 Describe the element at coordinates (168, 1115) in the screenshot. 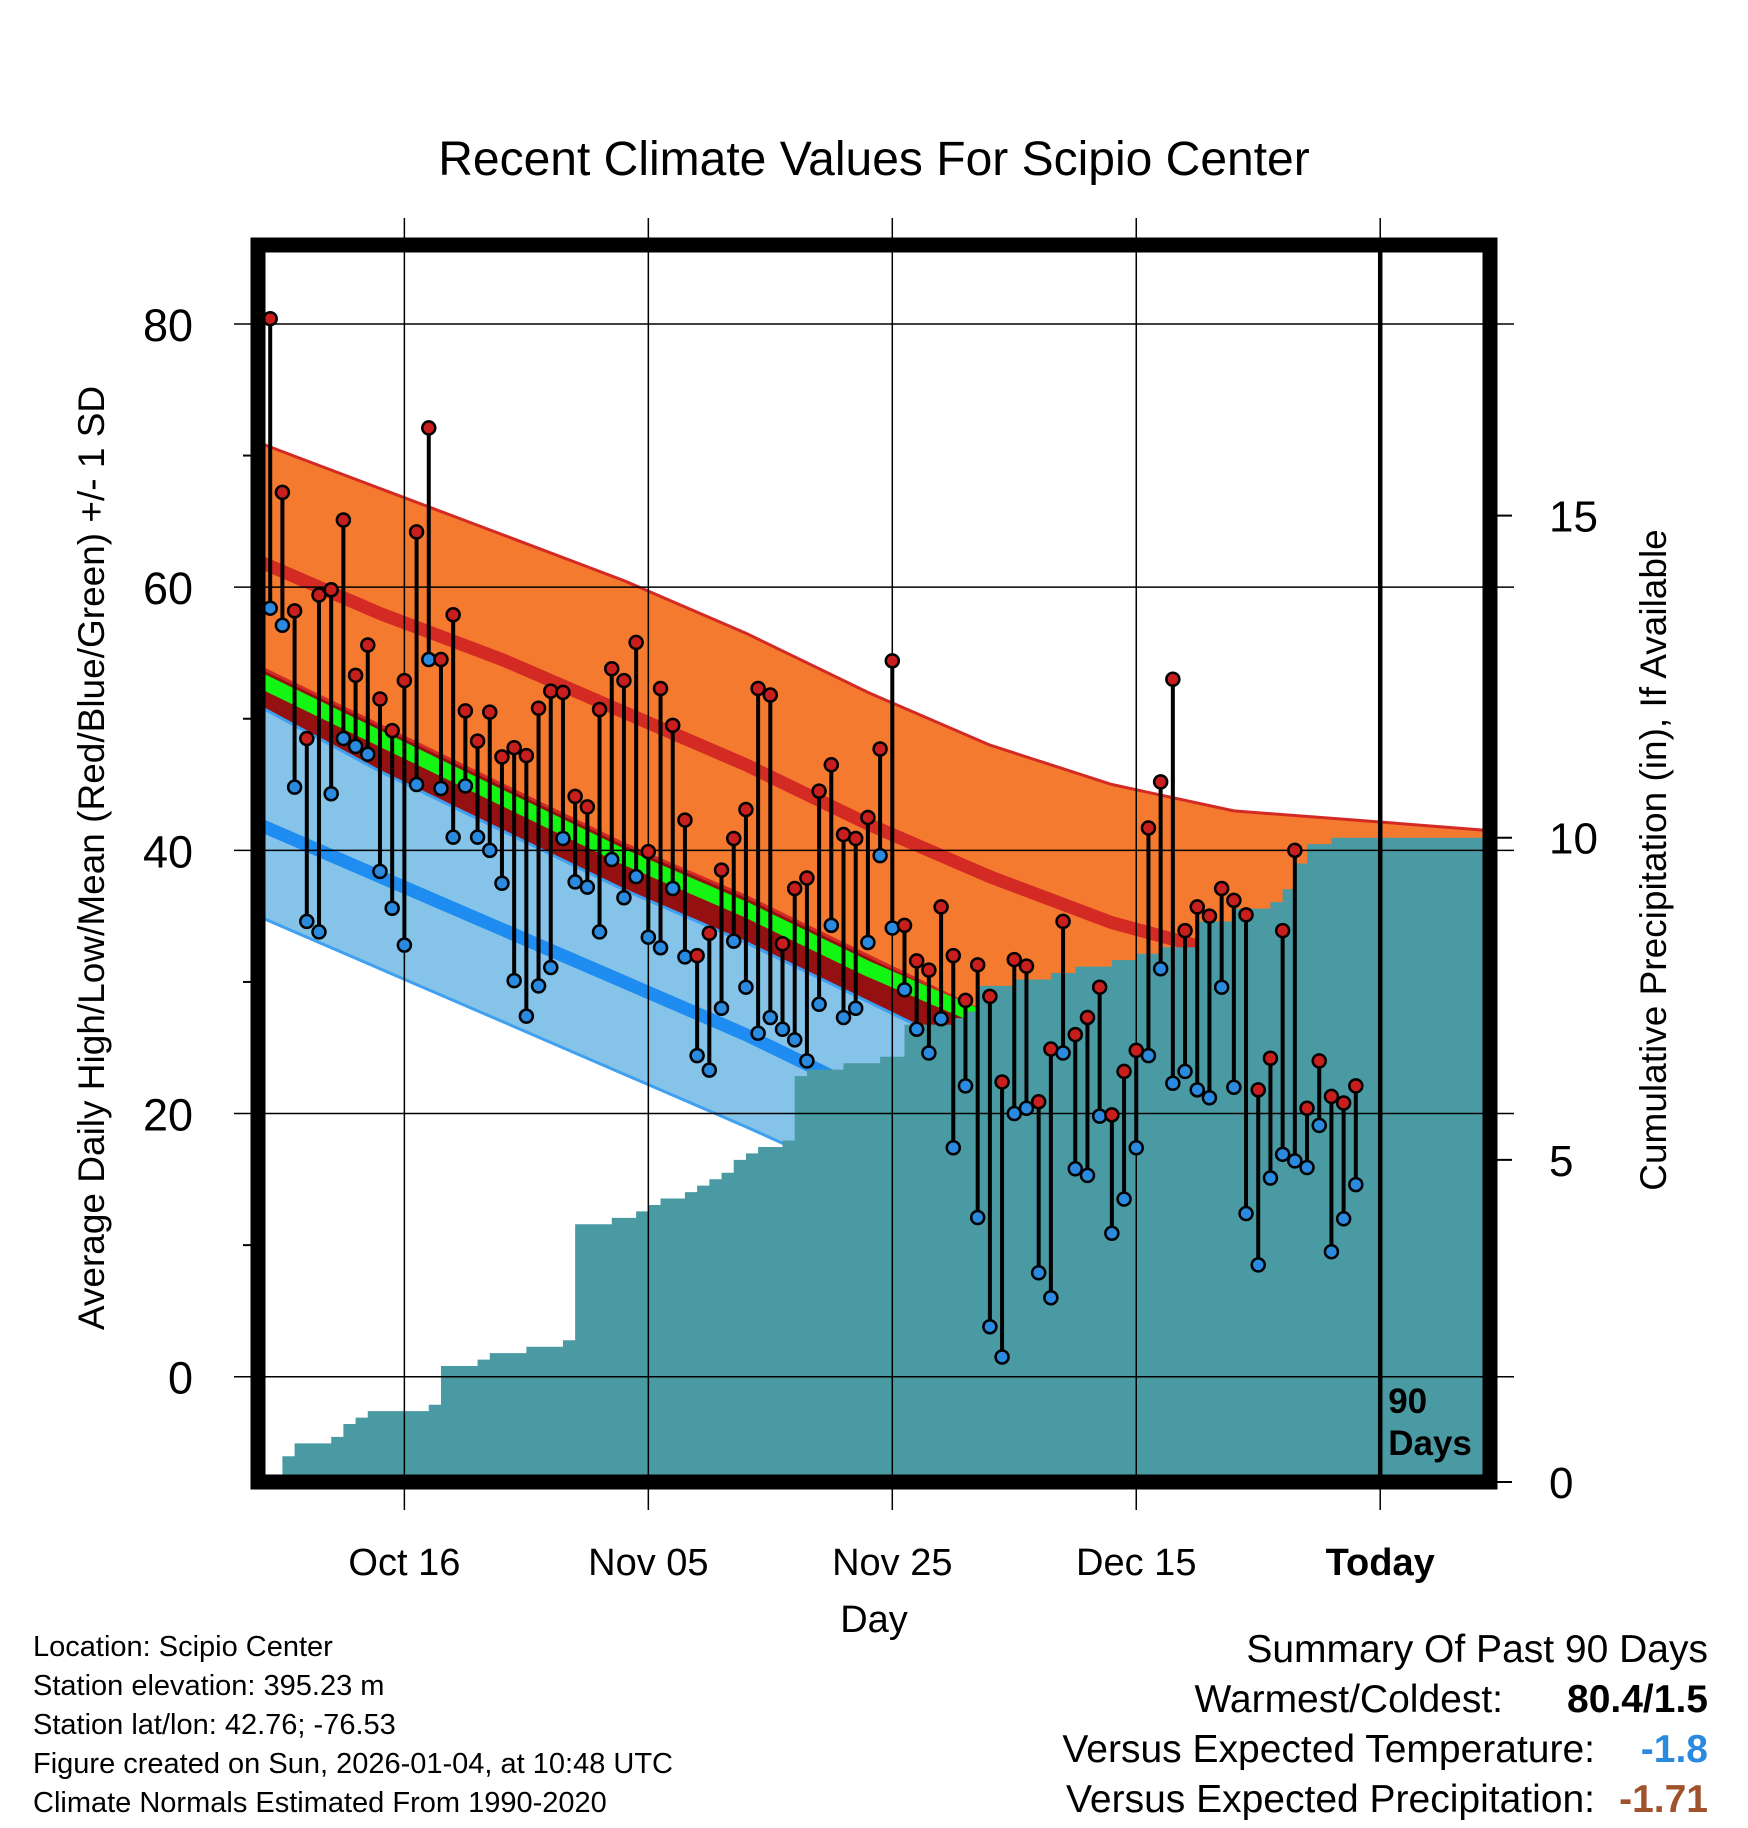

I see `y-tick-label: 20` at that location.